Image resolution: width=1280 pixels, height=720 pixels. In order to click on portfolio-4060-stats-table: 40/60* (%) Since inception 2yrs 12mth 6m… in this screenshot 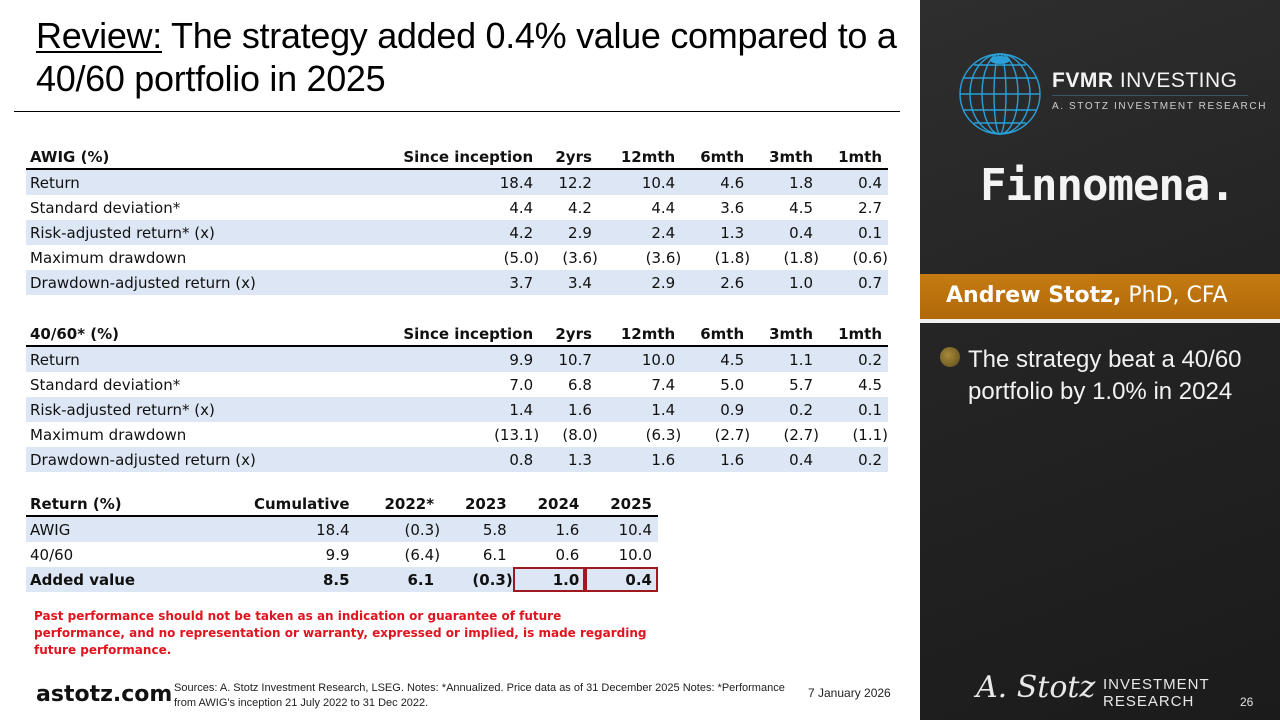, I will do `click(457, 397)`.